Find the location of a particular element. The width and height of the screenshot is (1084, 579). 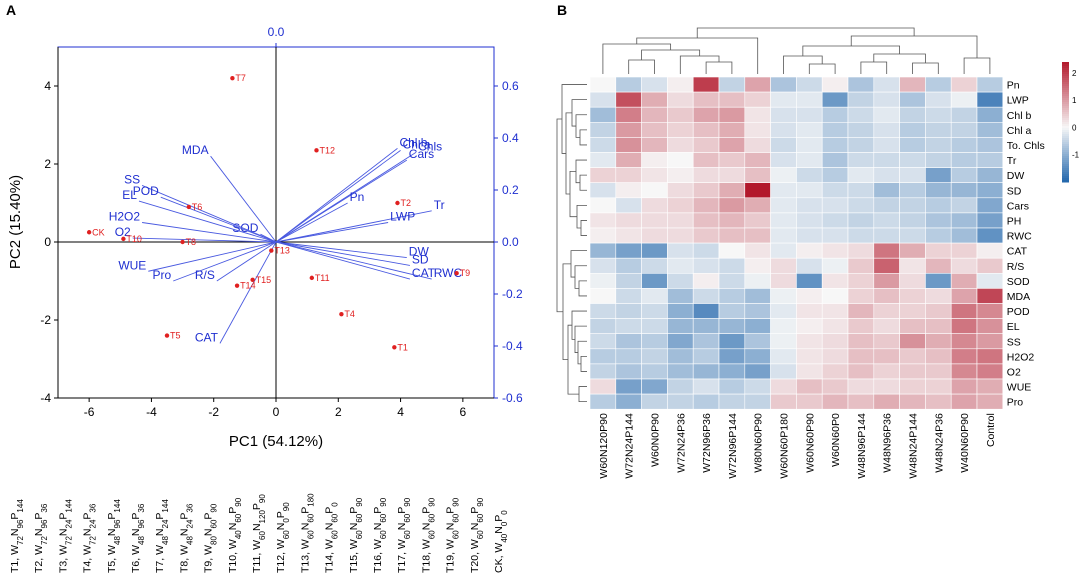

panel-b-label: B is located at coordinates (562, 10).